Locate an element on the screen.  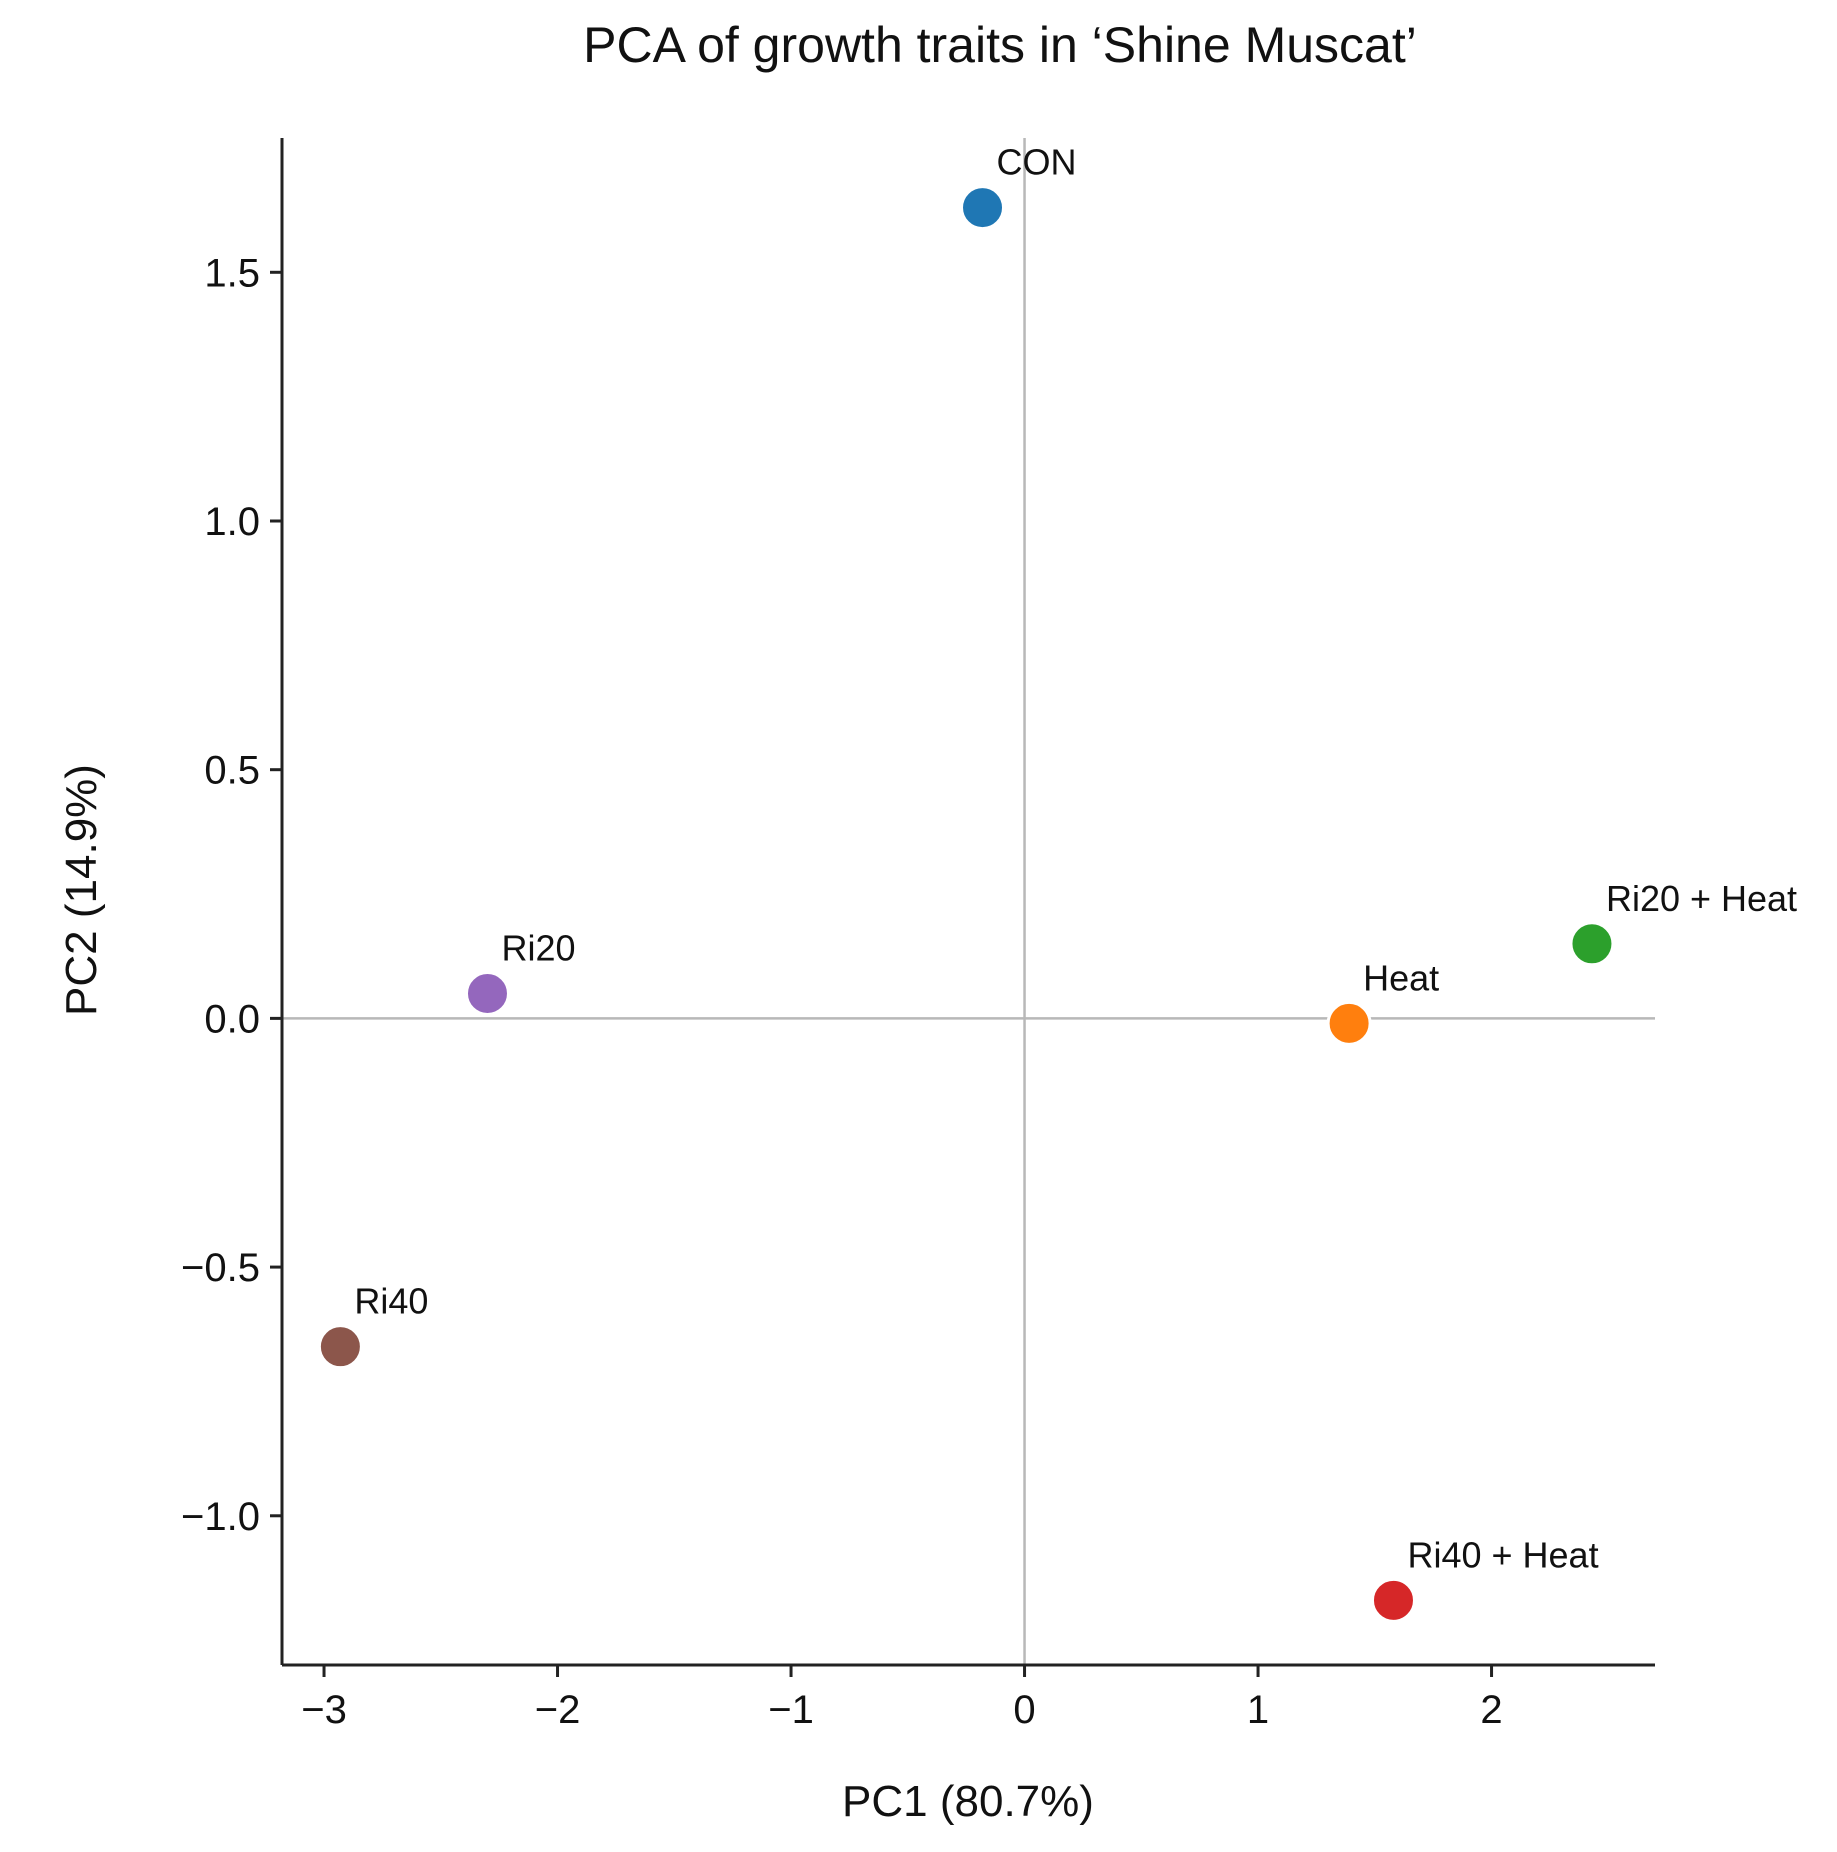
point-label: Ri20 is located at coordinates (538, 948).